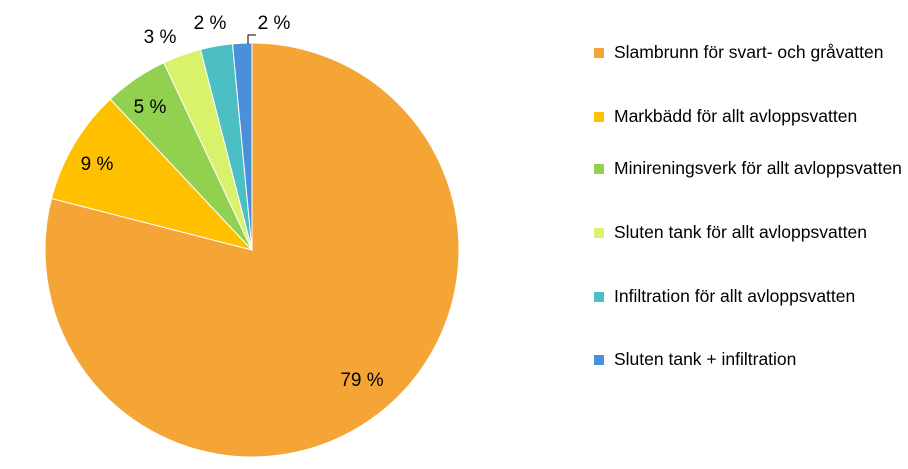 This screenshot has width=908, height=469. I want to click on data-label: 79 %, so click(361, 380).